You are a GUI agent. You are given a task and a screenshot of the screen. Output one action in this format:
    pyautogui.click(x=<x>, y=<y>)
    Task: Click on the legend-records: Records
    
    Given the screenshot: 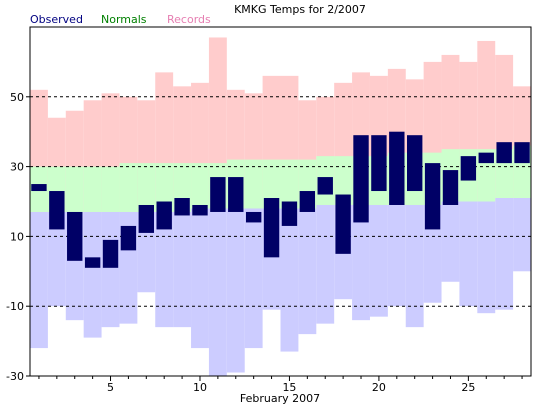 What is the action you would take?
    pyautogui.click(x=189, y=19)
    